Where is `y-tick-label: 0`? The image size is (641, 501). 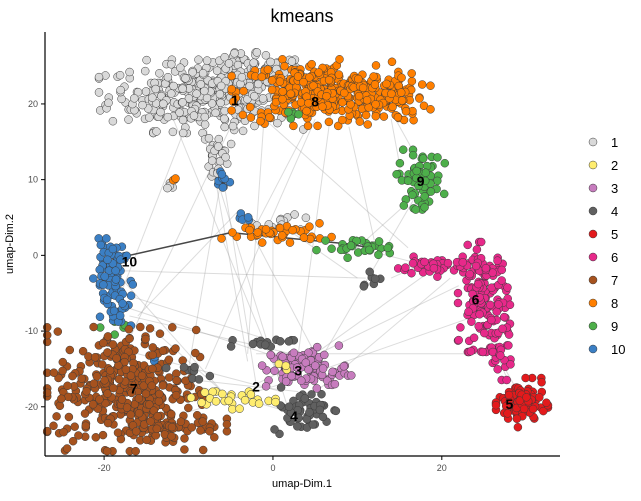
y-tick-label: 0 is located at coordinates (35, 255).